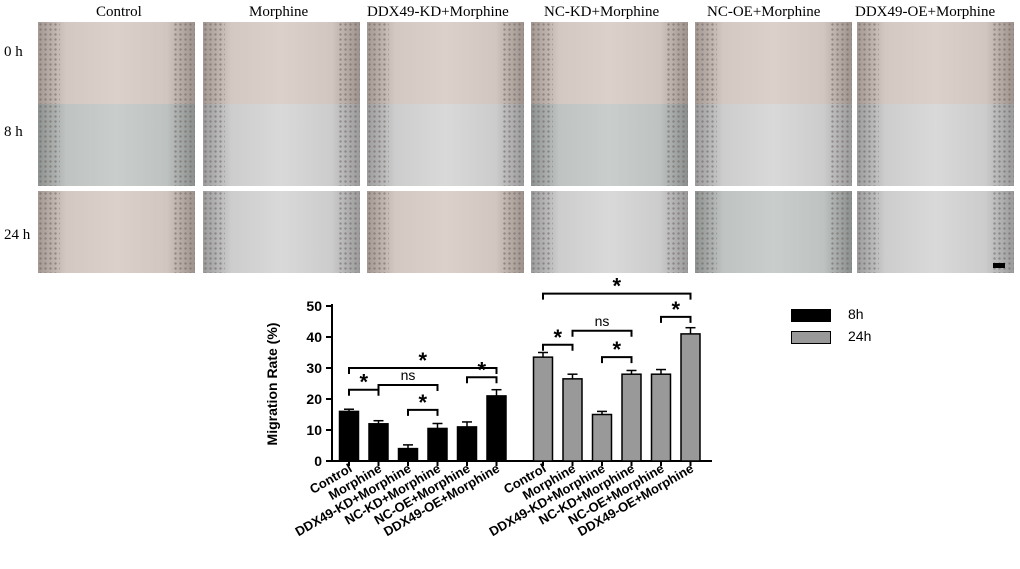  I want to click on micrograph-nc-kd-morphine-8h, so click(609, 145).